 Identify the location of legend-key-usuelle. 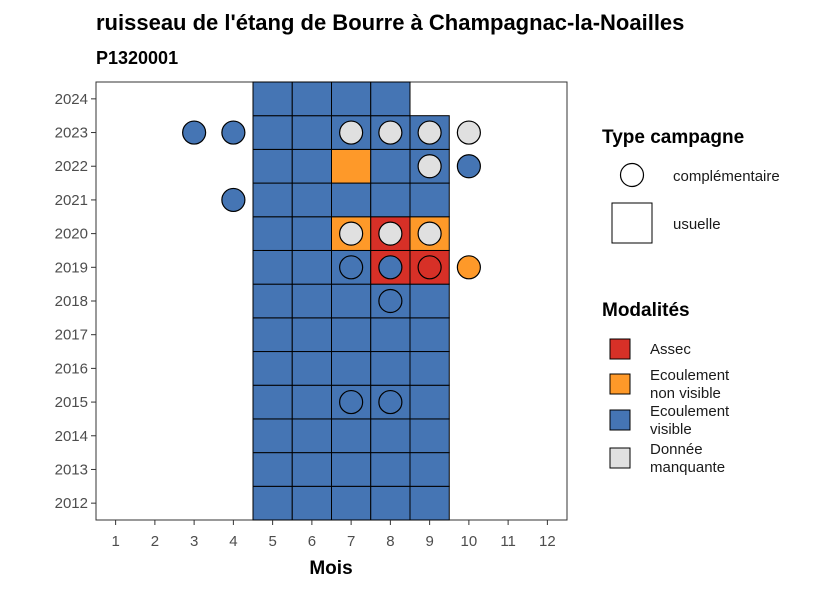
(632, 223).